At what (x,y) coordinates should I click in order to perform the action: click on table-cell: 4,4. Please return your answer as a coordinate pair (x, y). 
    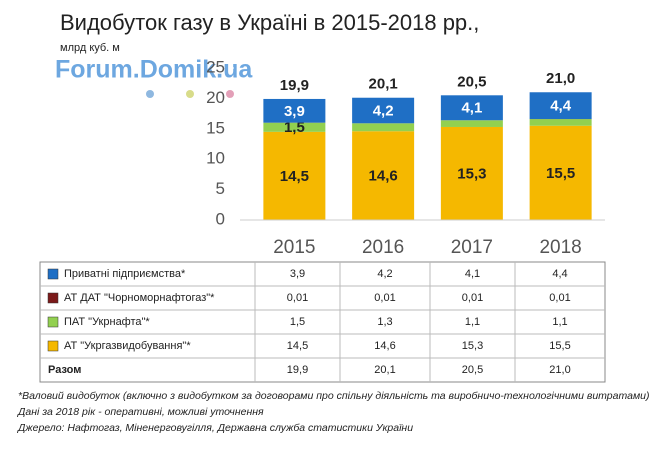
    Looking at the image, I should click on (559, 274).